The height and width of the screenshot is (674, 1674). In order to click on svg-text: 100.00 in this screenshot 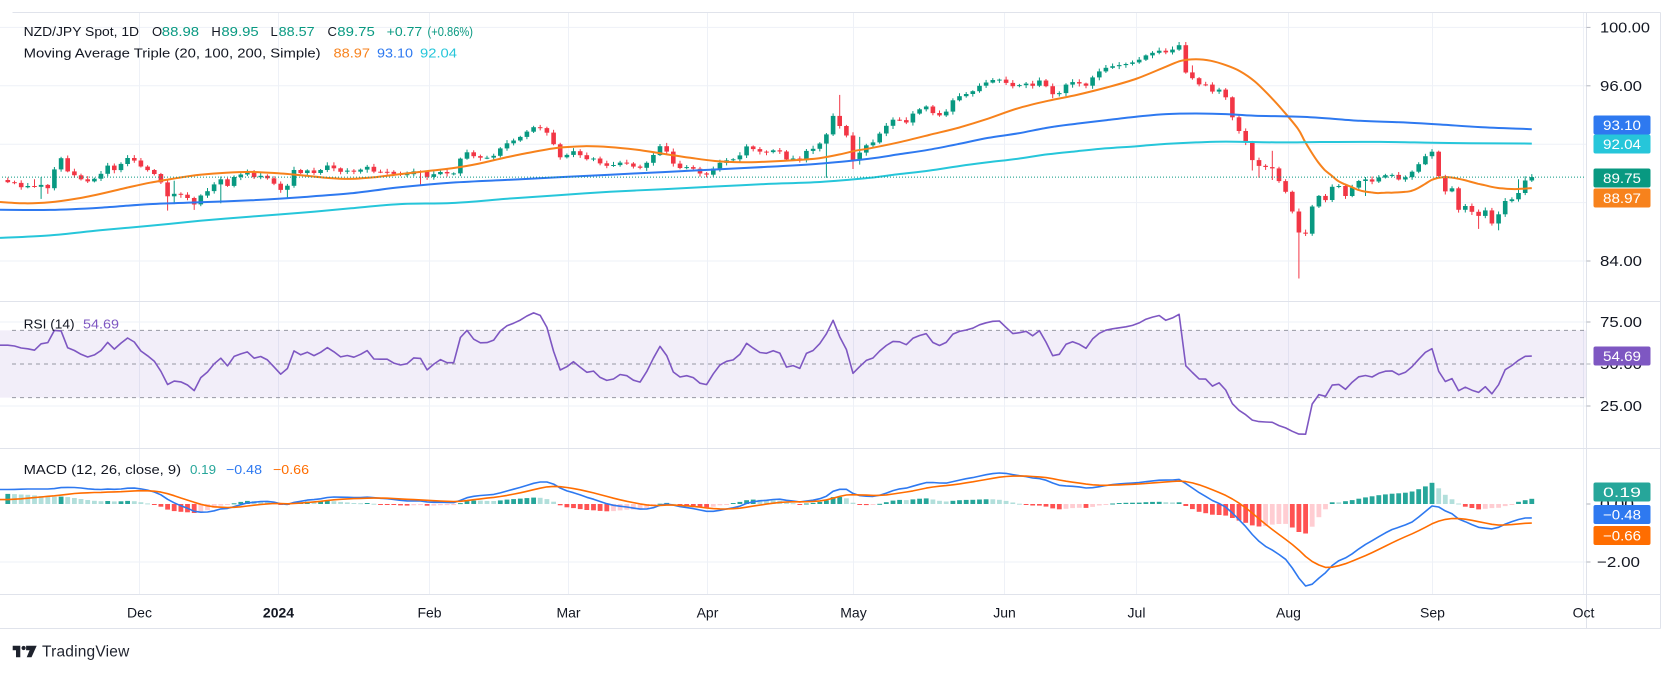, I will do `click(1625, 28)`.